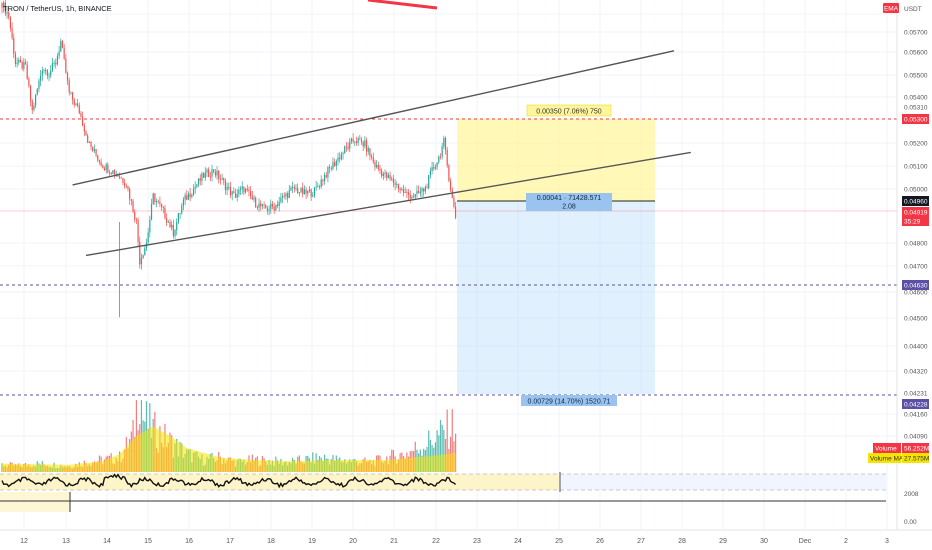 The height and width of the screenshot is (550, 932). I want to click on price-tick: 0.04320, so click(916, 372).